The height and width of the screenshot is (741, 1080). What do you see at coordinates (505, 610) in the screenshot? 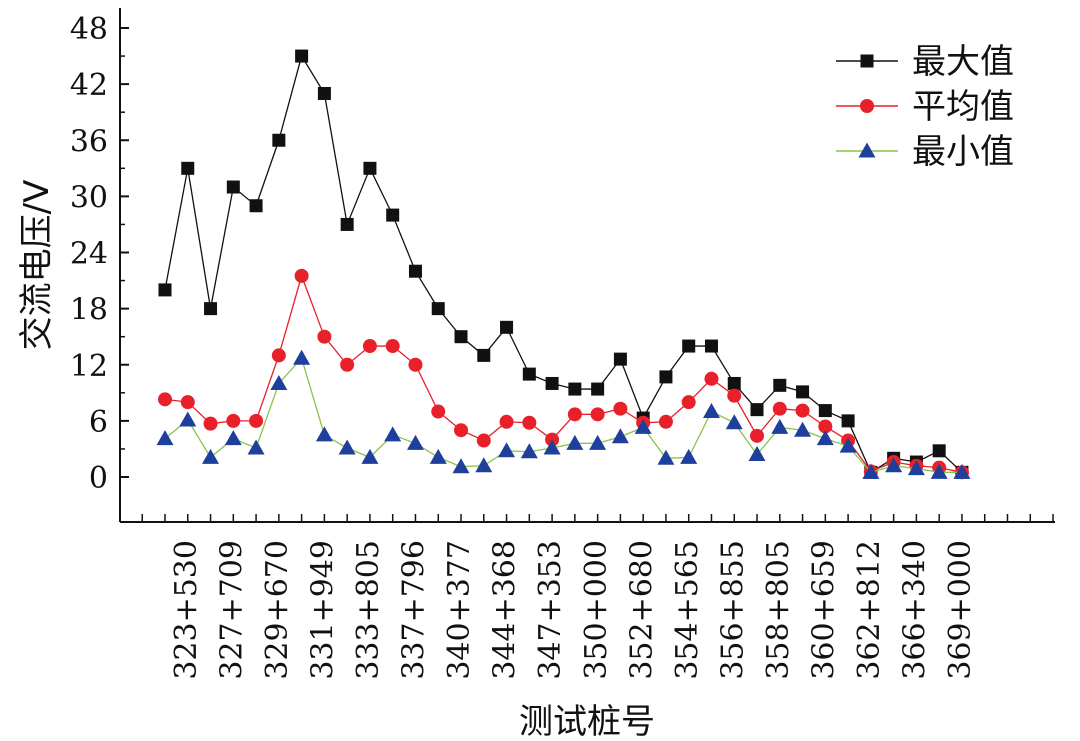
I see `x-tick-label: 344+368` at bounding box center [505, 610].